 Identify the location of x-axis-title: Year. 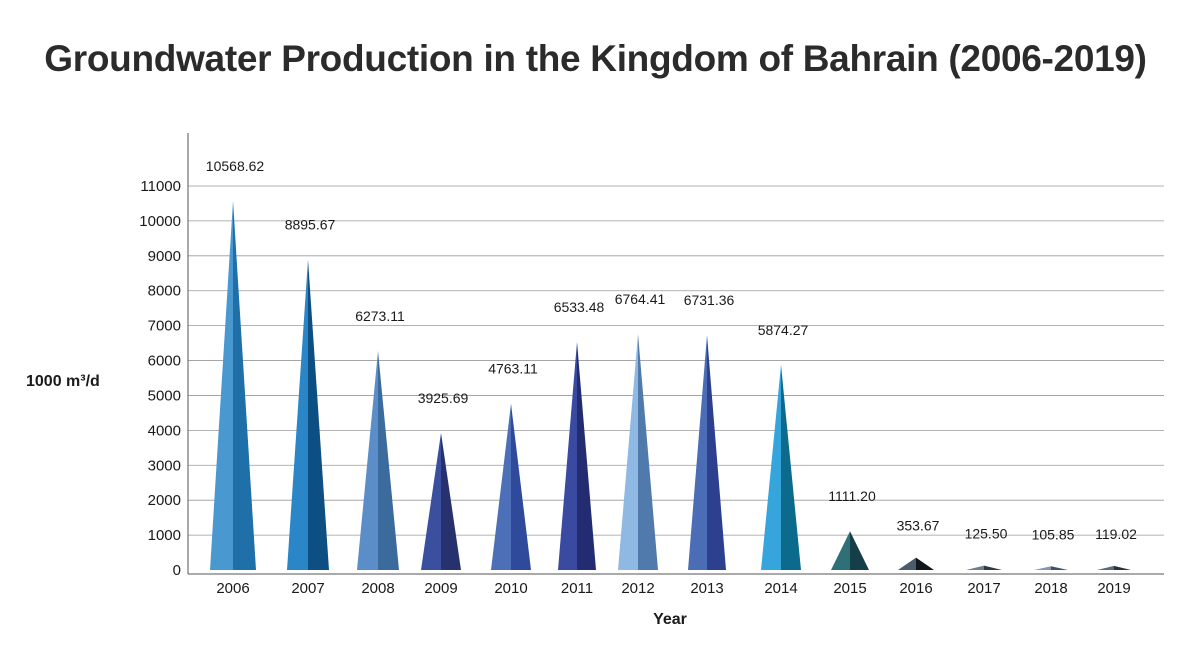
(670, 619).